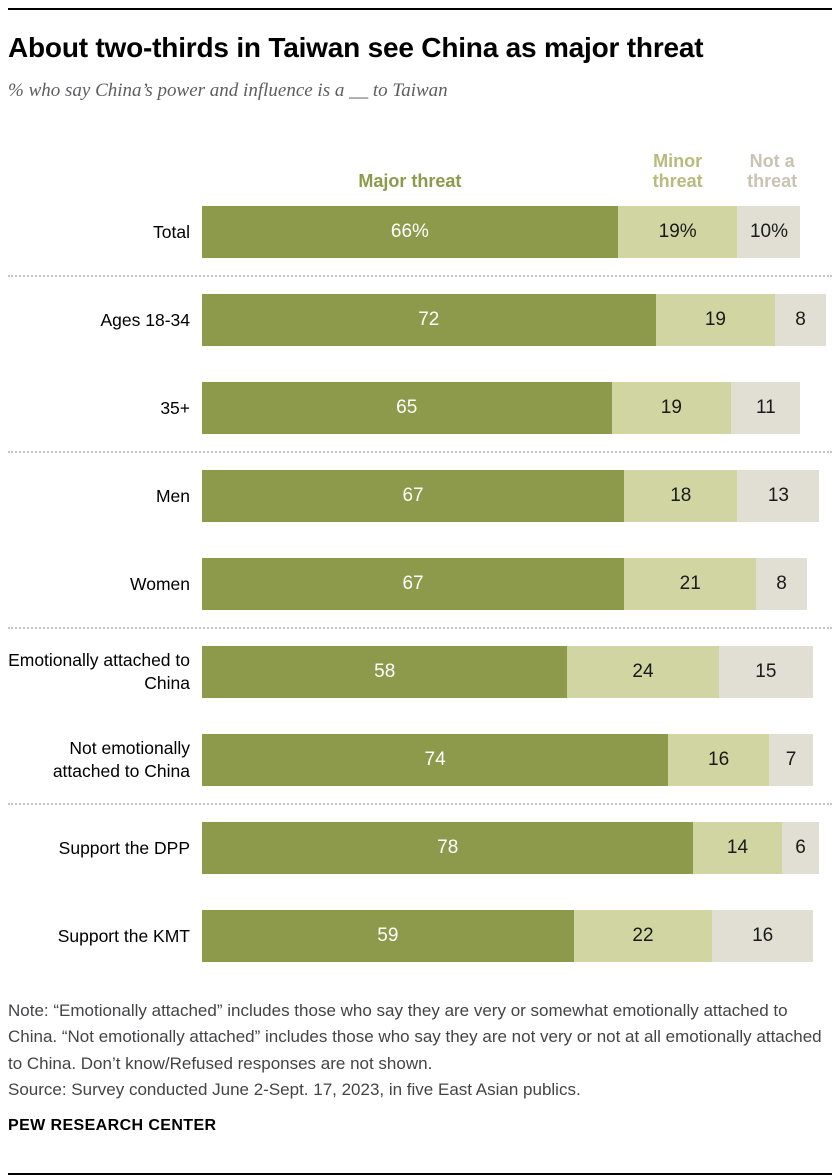 This screenshot has height=1176, width=840. Describe the element at coordinates (778, 496) in the screenshot. I see `bar-segment-not-a-threat: 13` at that location.